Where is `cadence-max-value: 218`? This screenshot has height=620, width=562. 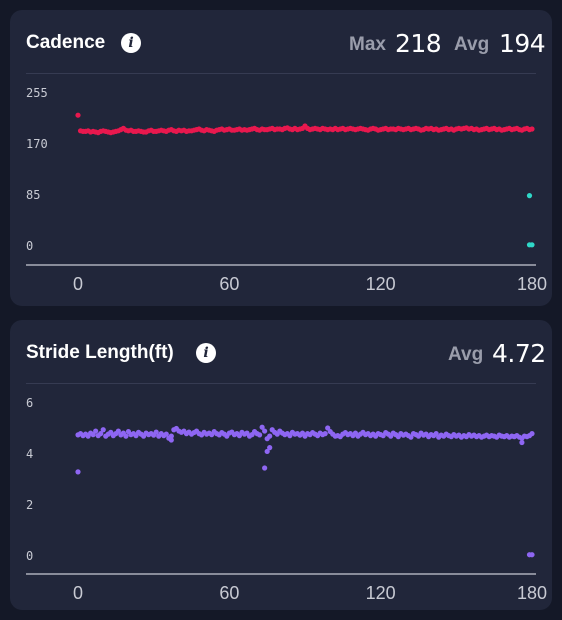 cadence-max-value: 218 is located at coordinates (418, 43).